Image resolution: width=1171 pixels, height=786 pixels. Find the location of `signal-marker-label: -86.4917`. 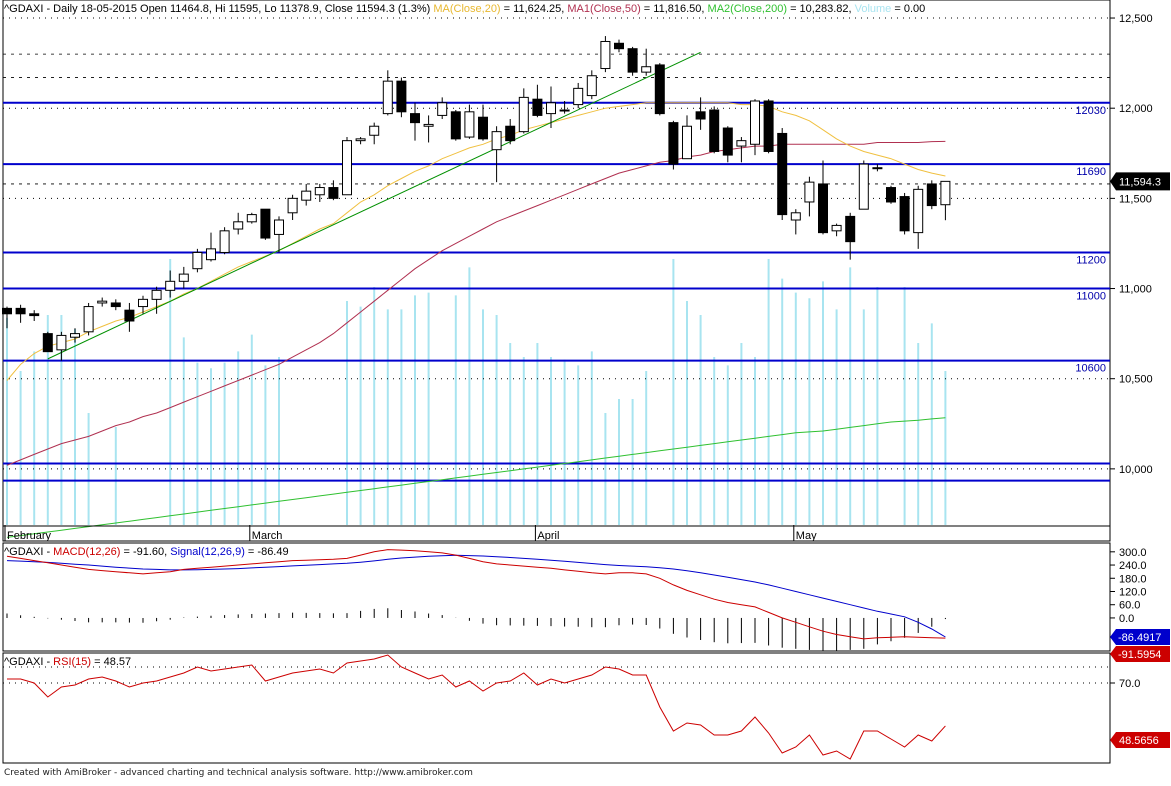

signal-marker-label: -86.4917 is located at coordinates (1139, 638).